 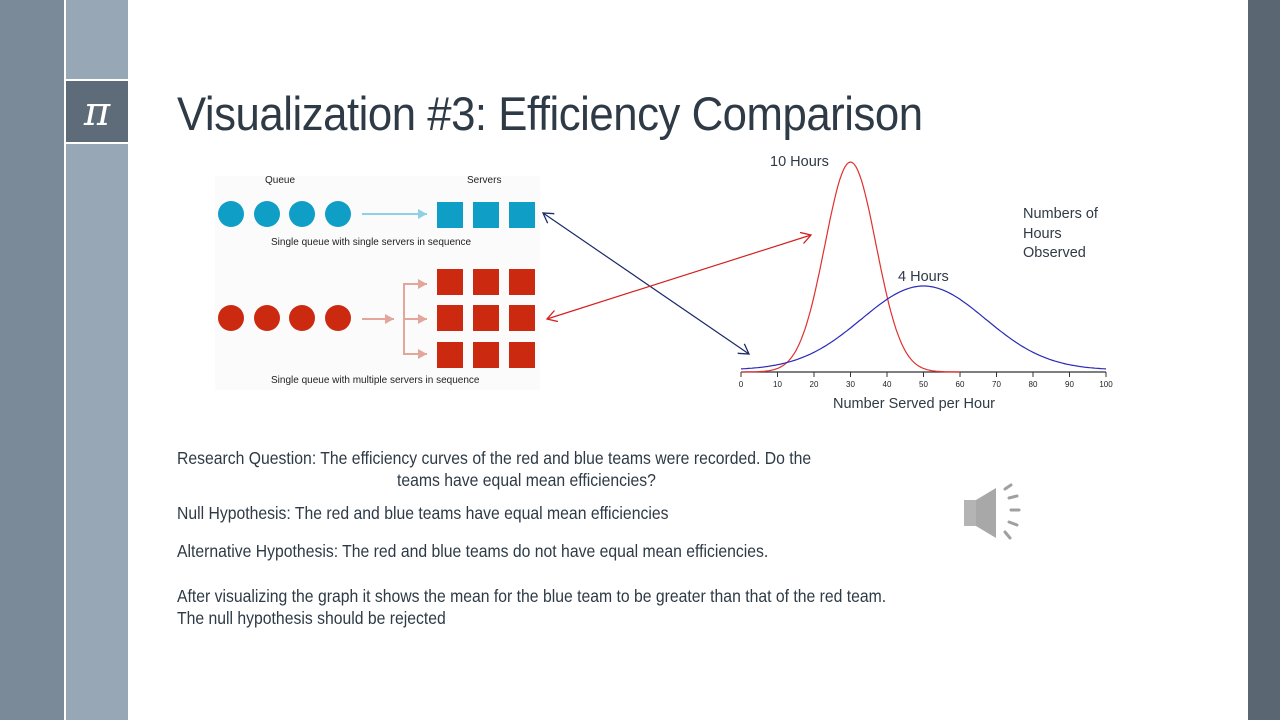 What do you see at coordinates (923, 277) in the screenshot?
I see `blue-peak-label: 4 Hours` at bounding box center [923, 277].